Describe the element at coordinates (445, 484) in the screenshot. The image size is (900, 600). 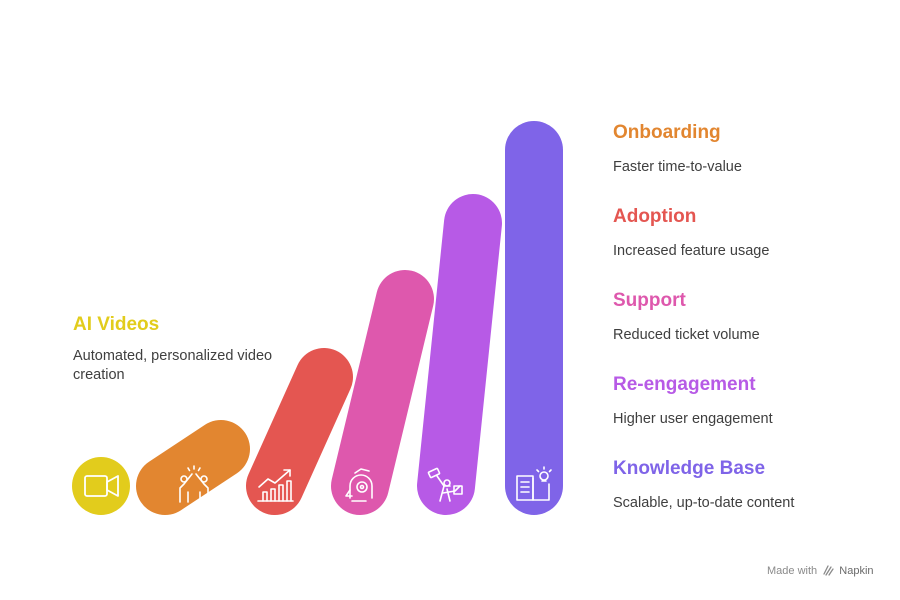
I see `celebration-person-icon` at that location.